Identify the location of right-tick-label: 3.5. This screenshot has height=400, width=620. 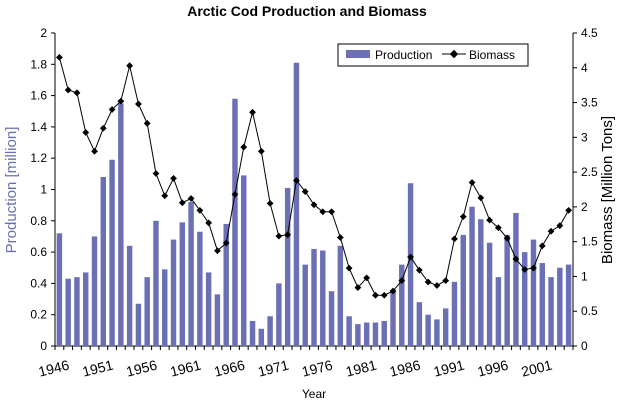
(589, 103).